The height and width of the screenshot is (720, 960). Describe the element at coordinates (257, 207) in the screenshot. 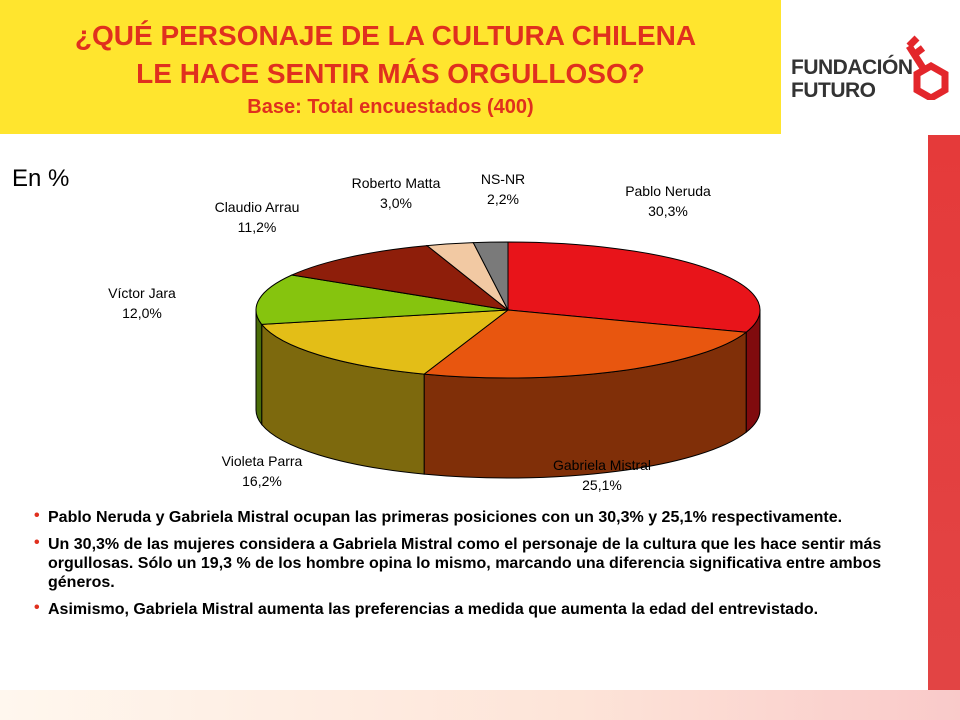

I see `slice-name-claudio-arrau: Claudio Arrau` at that location.